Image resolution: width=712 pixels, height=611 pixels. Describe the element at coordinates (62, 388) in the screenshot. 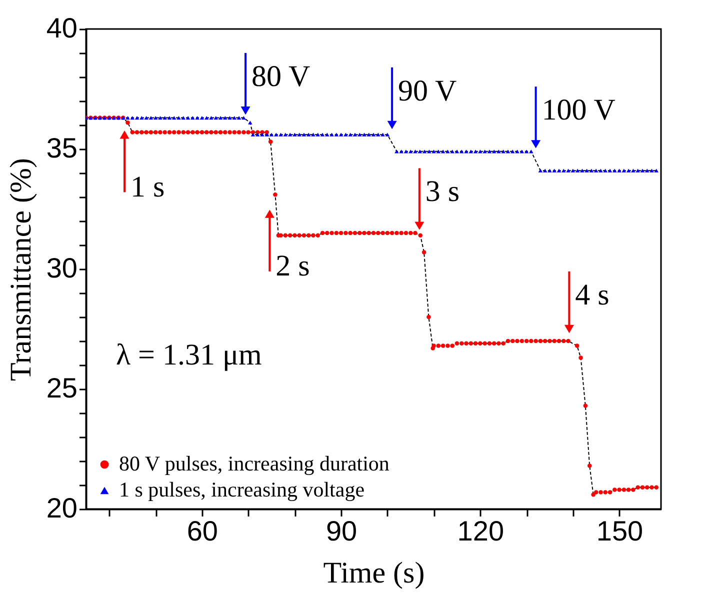

I see `y-tick-label: 25` at that location.